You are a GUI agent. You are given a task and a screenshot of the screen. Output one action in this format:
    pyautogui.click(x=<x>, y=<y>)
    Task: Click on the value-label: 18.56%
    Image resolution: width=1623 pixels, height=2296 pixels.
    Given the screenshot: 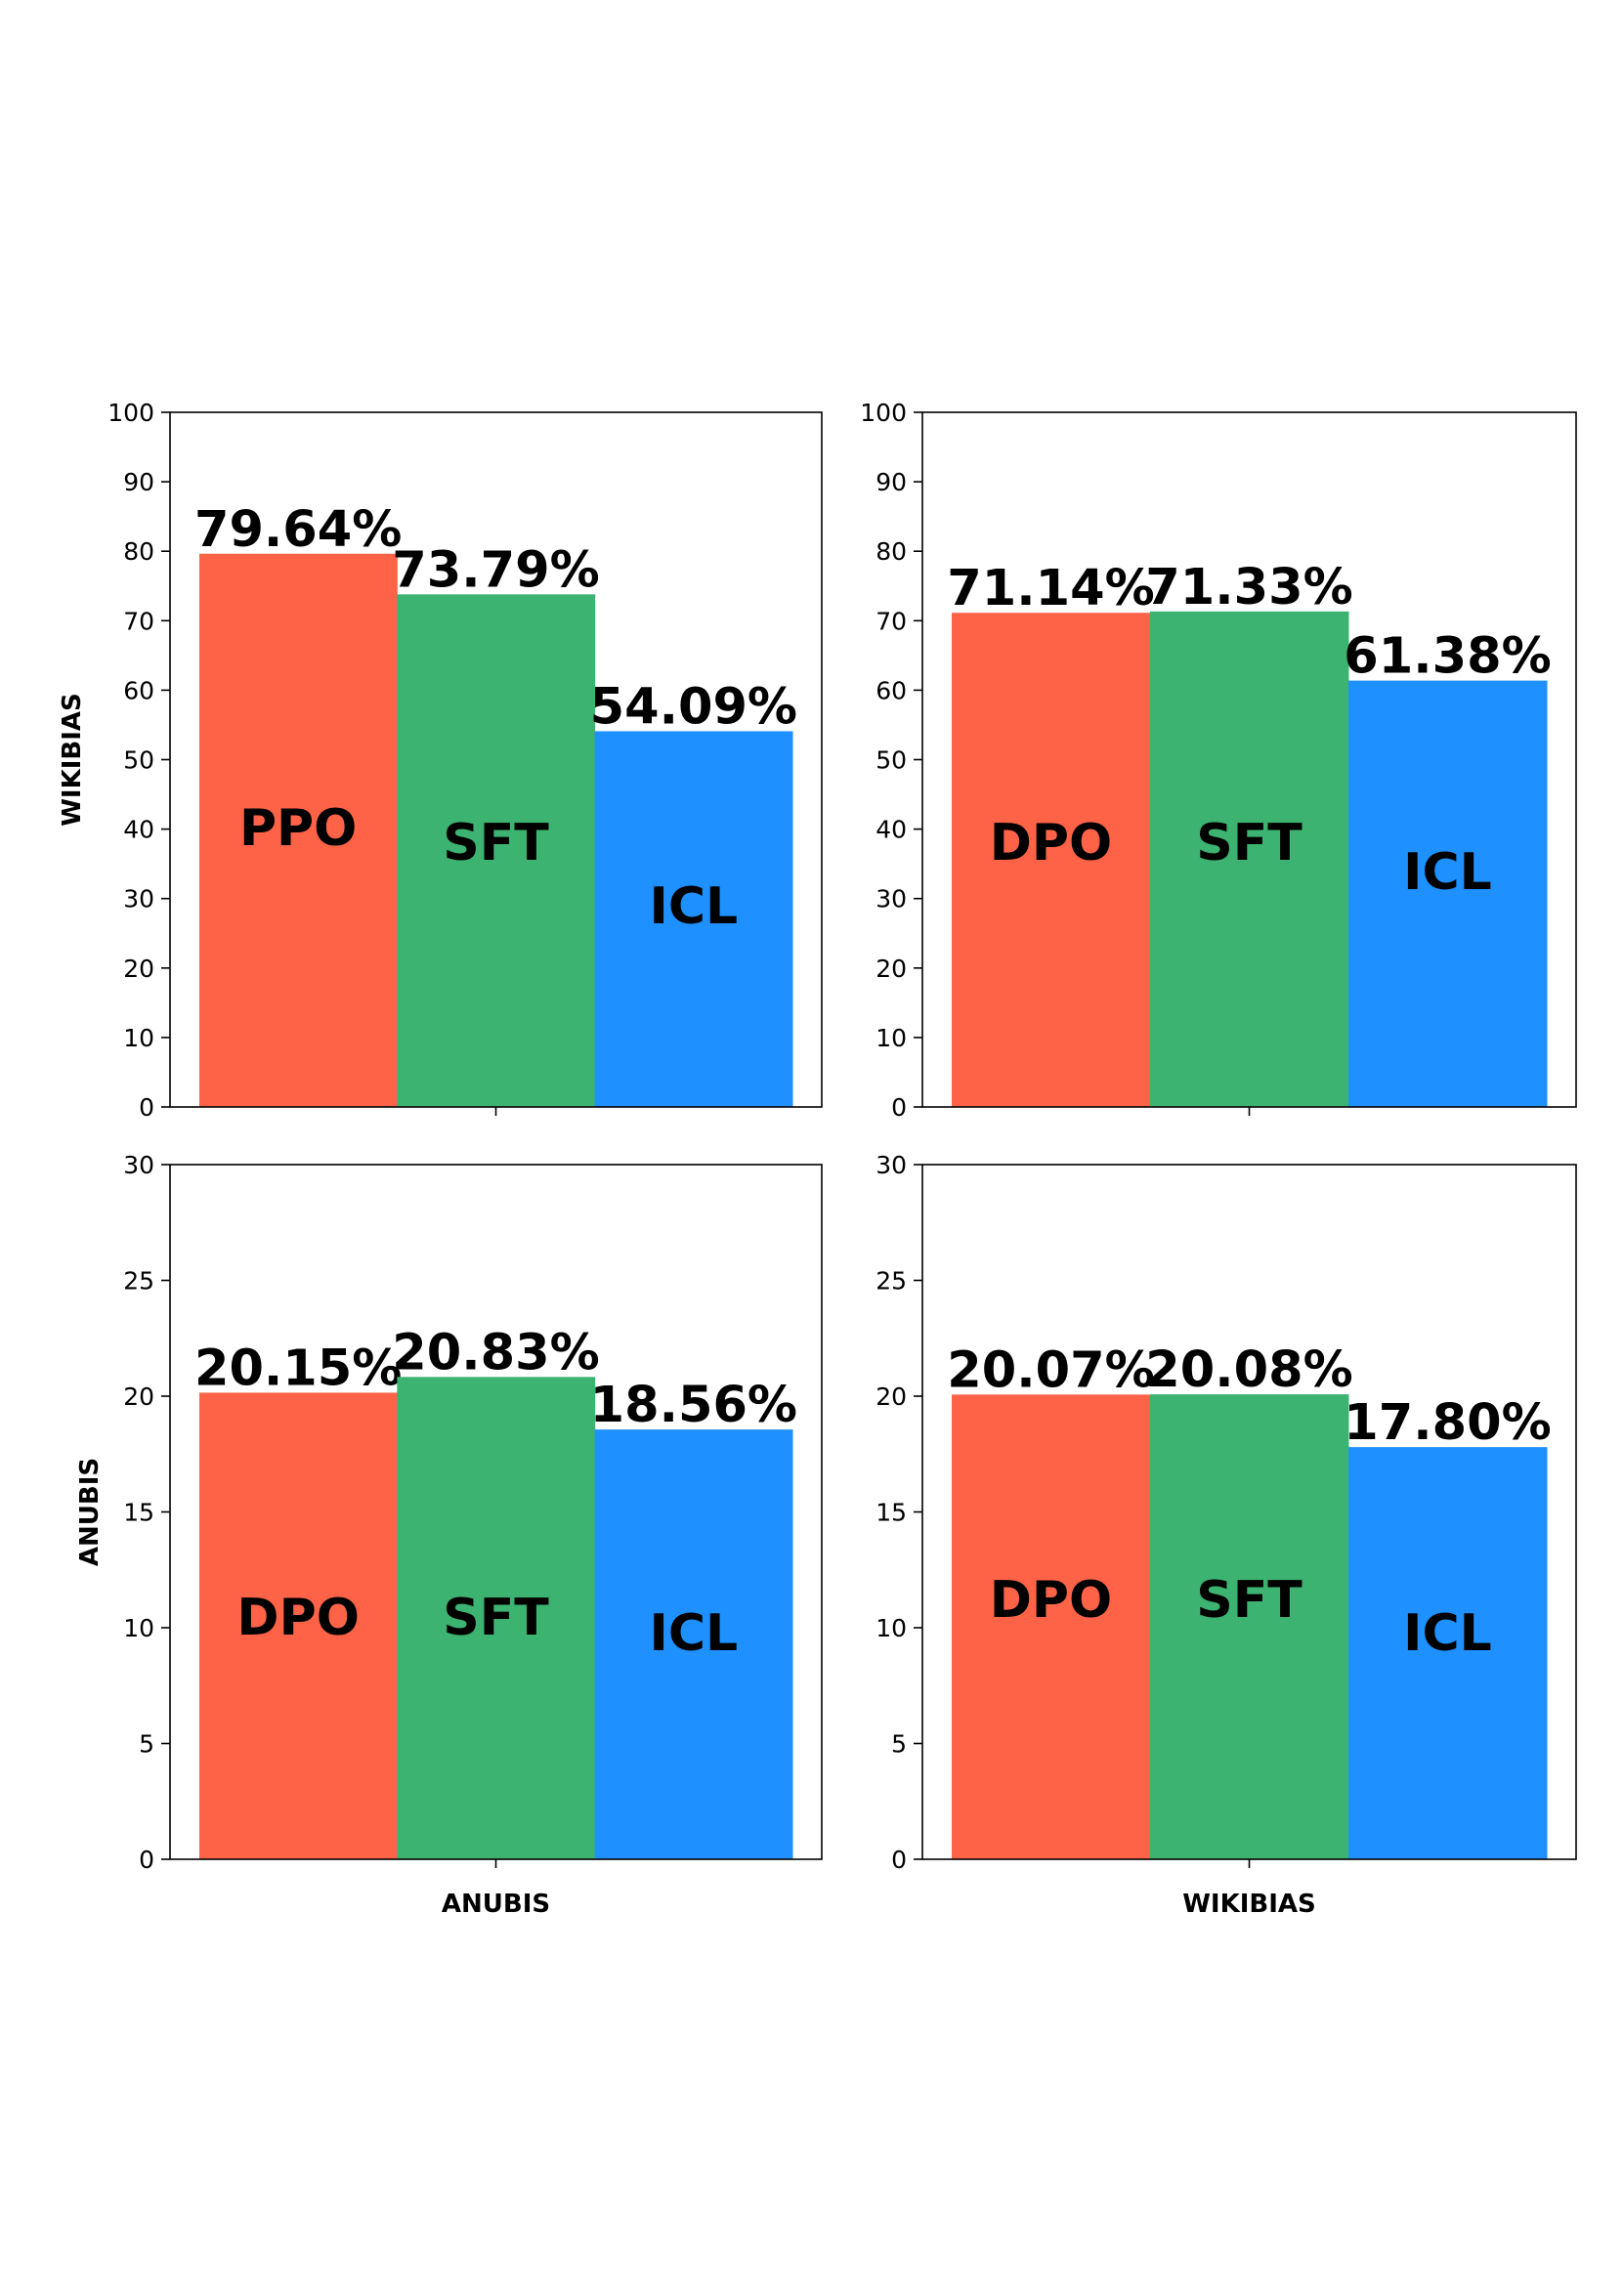 What is the action you would take?
    pyautogui.click(x=693, y=1406)
    